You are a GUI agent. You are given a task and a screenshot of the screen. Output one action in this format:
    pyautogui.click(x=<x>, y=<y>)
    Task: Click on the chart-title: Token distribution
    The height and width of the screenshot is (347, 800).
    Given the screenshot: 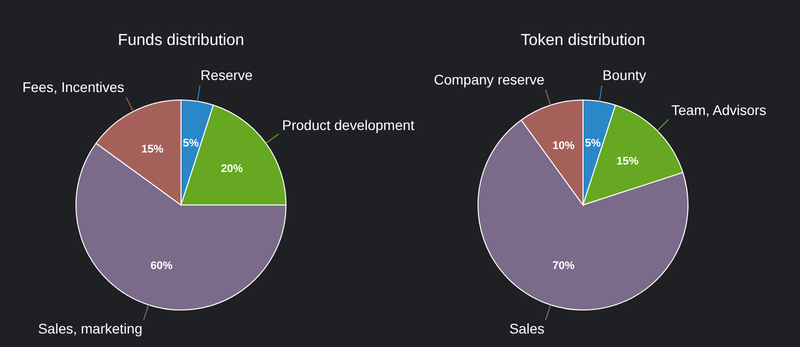 What is the action you would take?
    pyautogui.click(x=583, y=40)
    